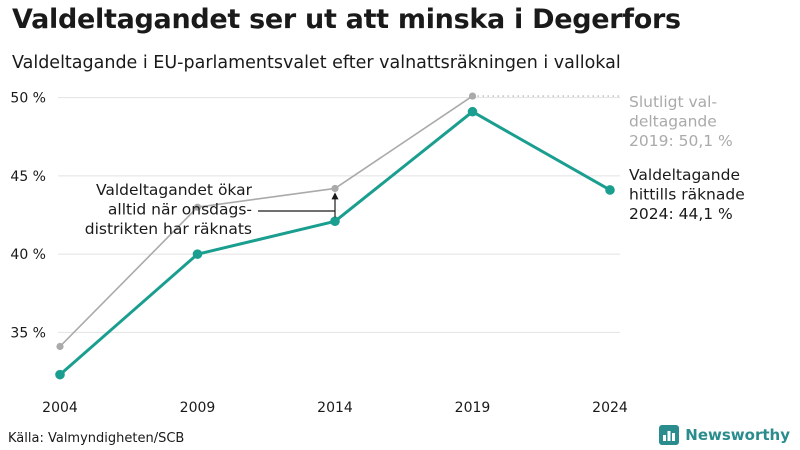 The height and width of the screenshot is (450, 800). What do you see at coordinates (28, 333) in the screenshot?
I see `y-tick-label: 35 %` at bounding box center [28, 333].